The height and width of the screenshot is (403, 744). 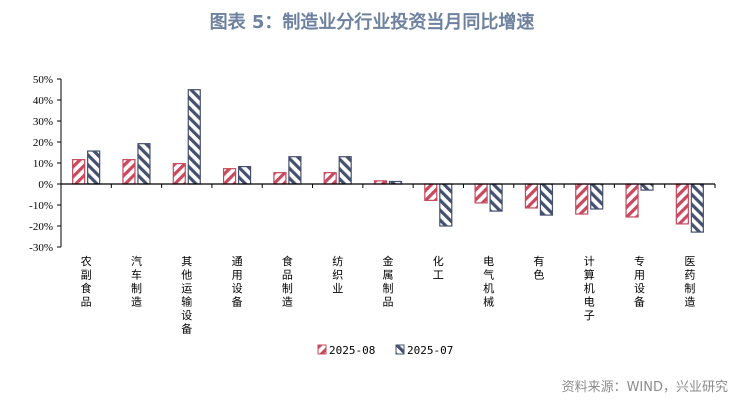 I want to click on y-tick-label: 30%, so click(x=43, y=122).